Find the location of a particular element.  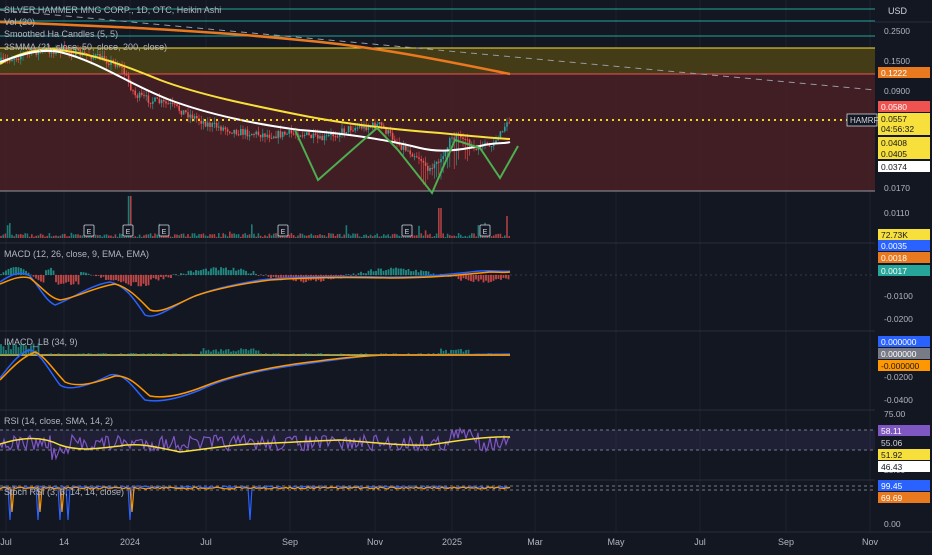

earnings-marker-label: E is located at coordinates (89, 232).